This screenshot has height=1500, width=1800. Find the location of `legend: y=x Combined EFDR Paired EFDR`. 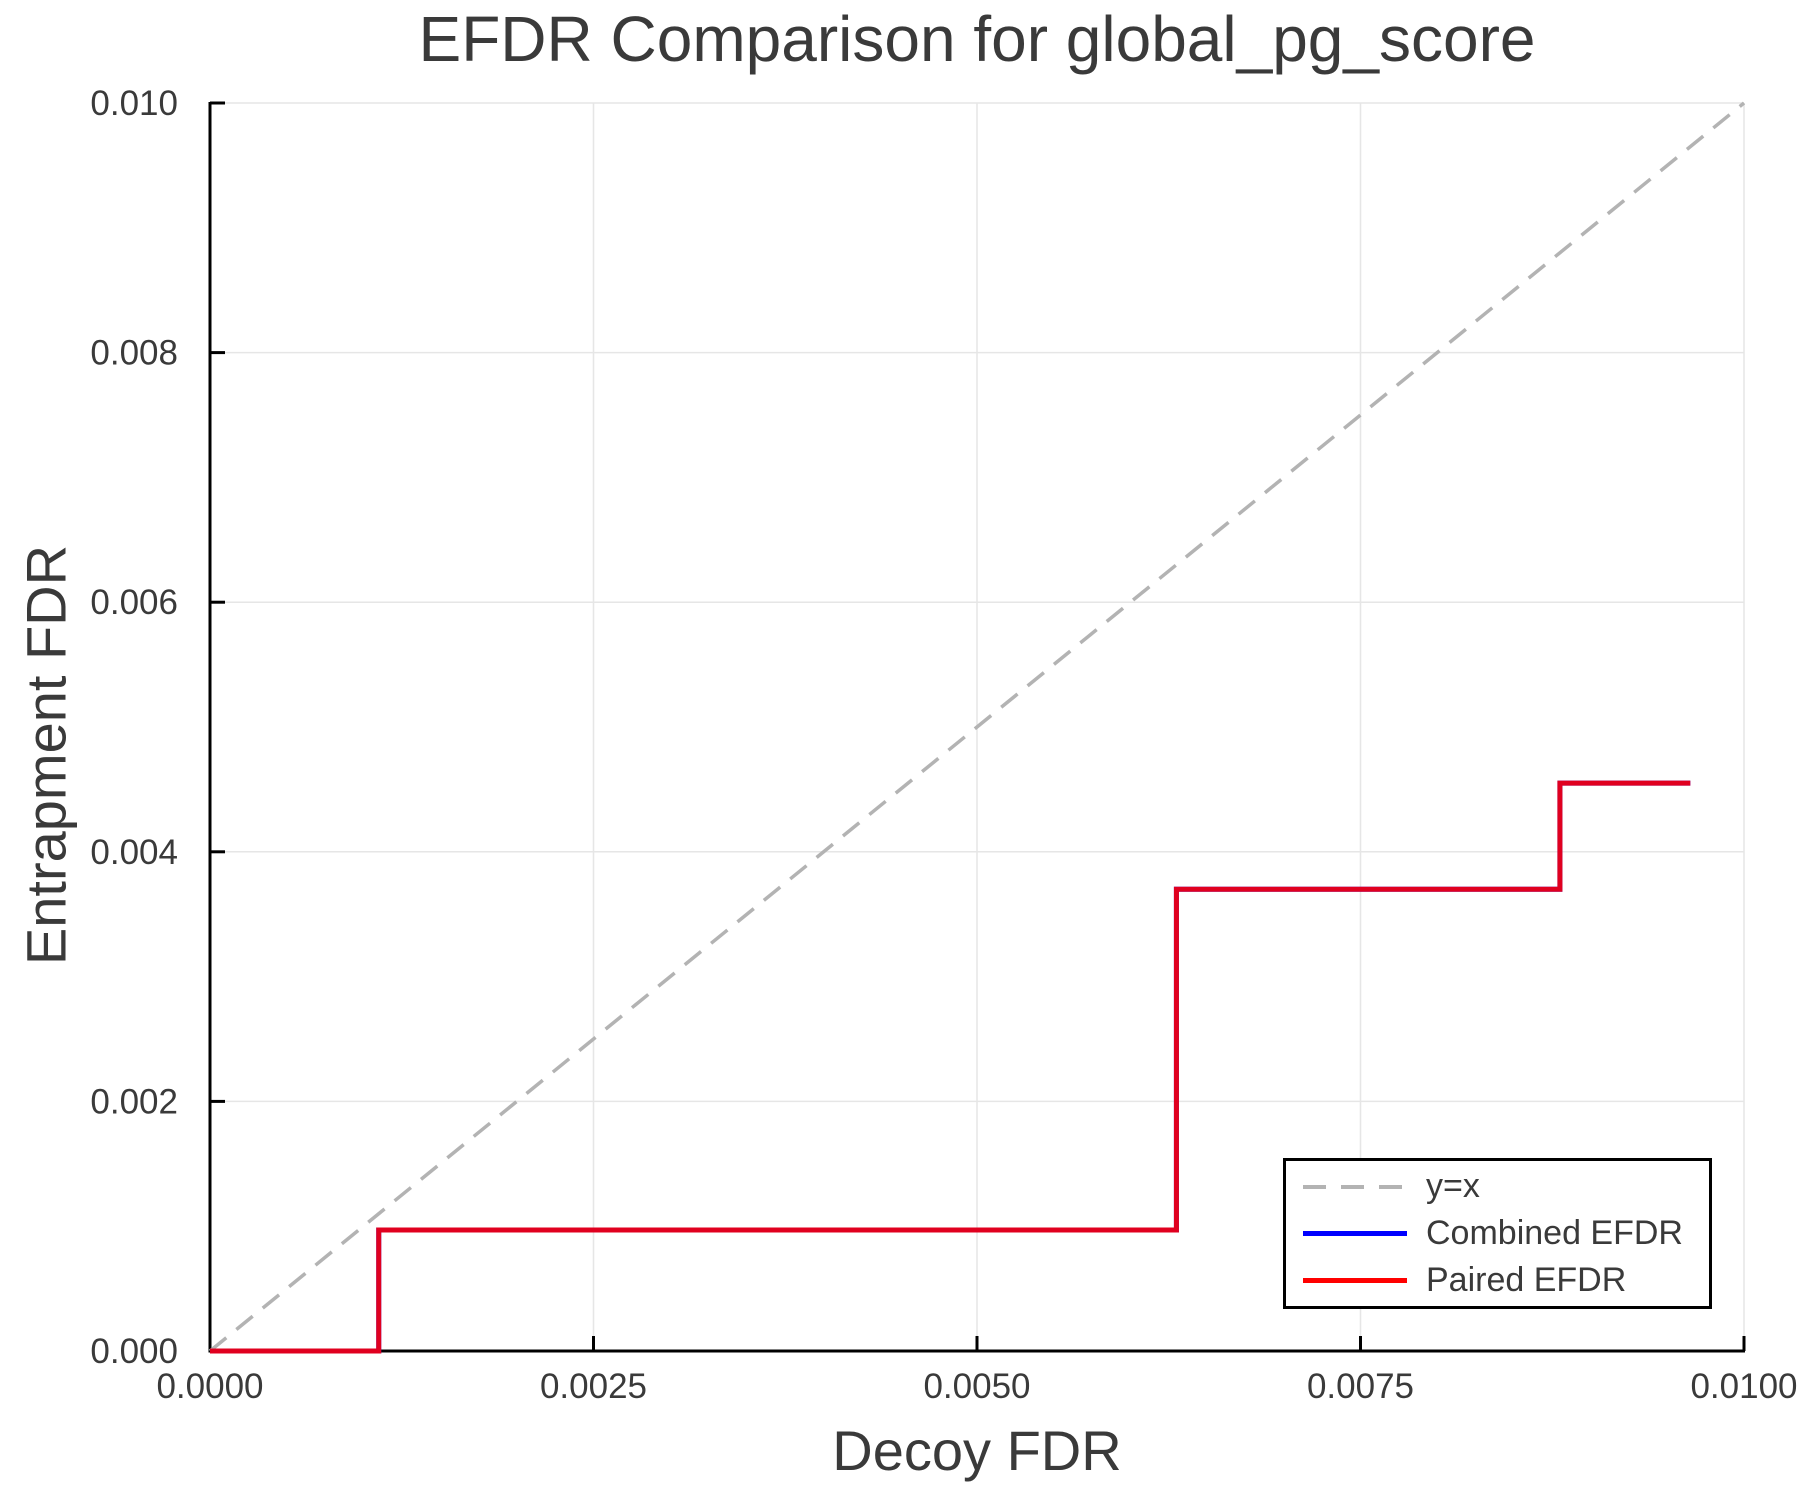

legend: y=x Combined EFDR Paired EFDR is located at coordinates (1497, 1233).